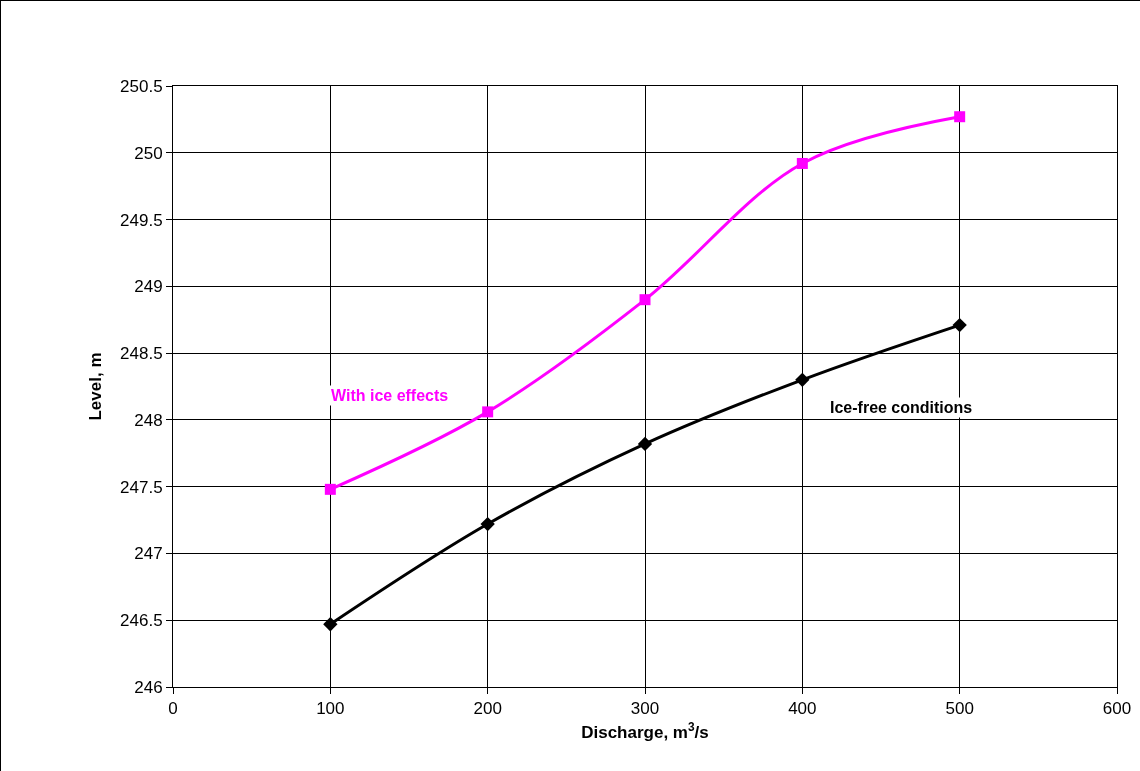  Describe the element at coordinates (148, 153) in the screenshot. I see `y-tick-label: 250` at that location.